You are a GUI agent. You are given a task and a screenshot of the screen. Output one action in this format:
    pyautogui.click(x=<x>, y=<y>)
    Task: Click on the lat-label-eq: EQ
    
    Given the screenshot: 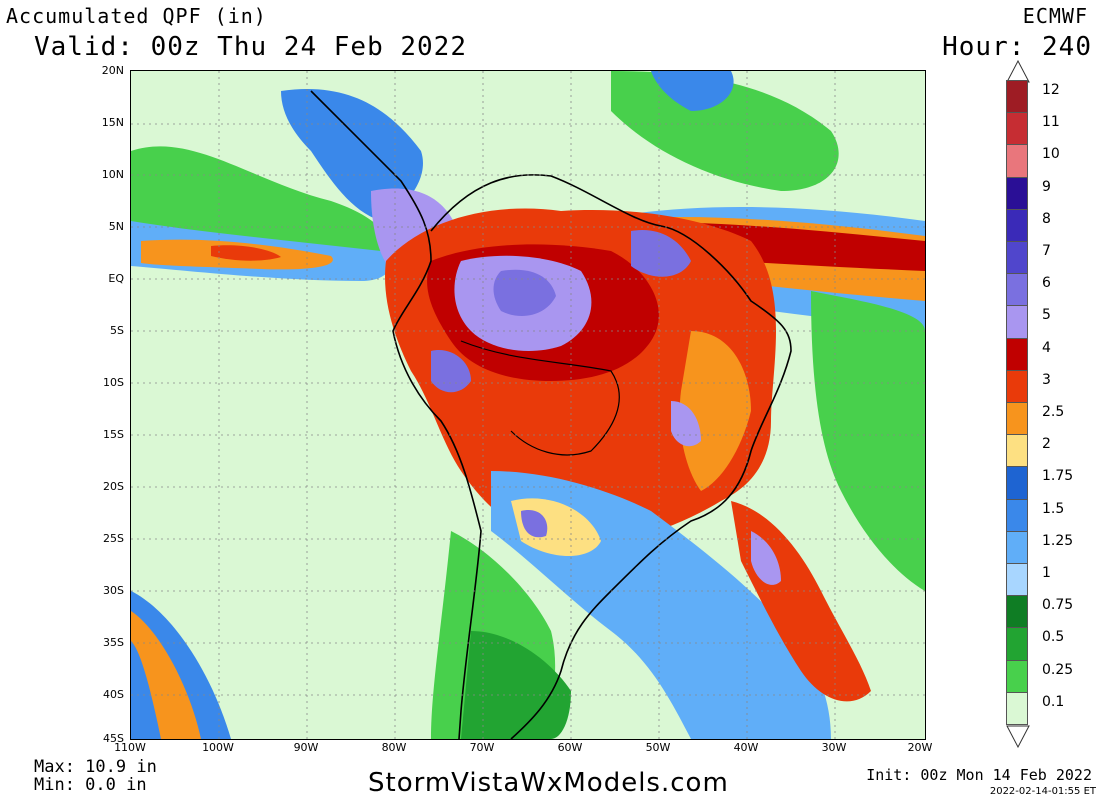 What is the action you would take?
    pyautogui.click(x=116, y=278)
    